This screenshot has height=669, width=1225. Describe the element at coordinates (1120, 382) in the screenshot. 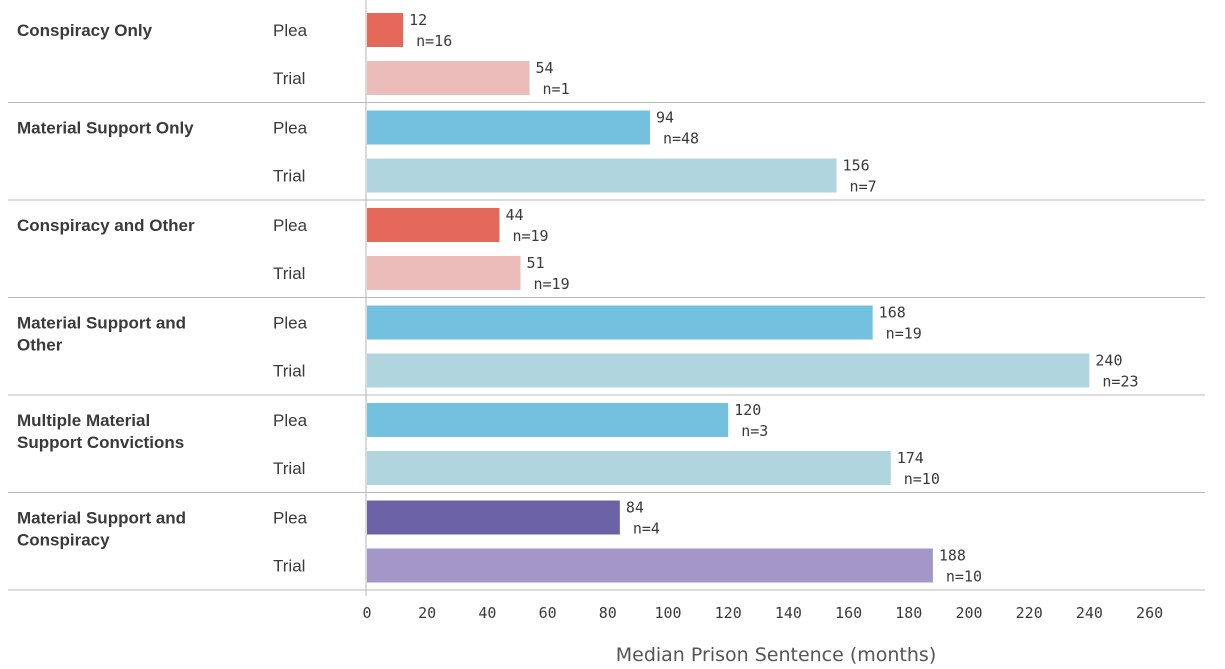

I see `bar-n-label: n=23` at that location.